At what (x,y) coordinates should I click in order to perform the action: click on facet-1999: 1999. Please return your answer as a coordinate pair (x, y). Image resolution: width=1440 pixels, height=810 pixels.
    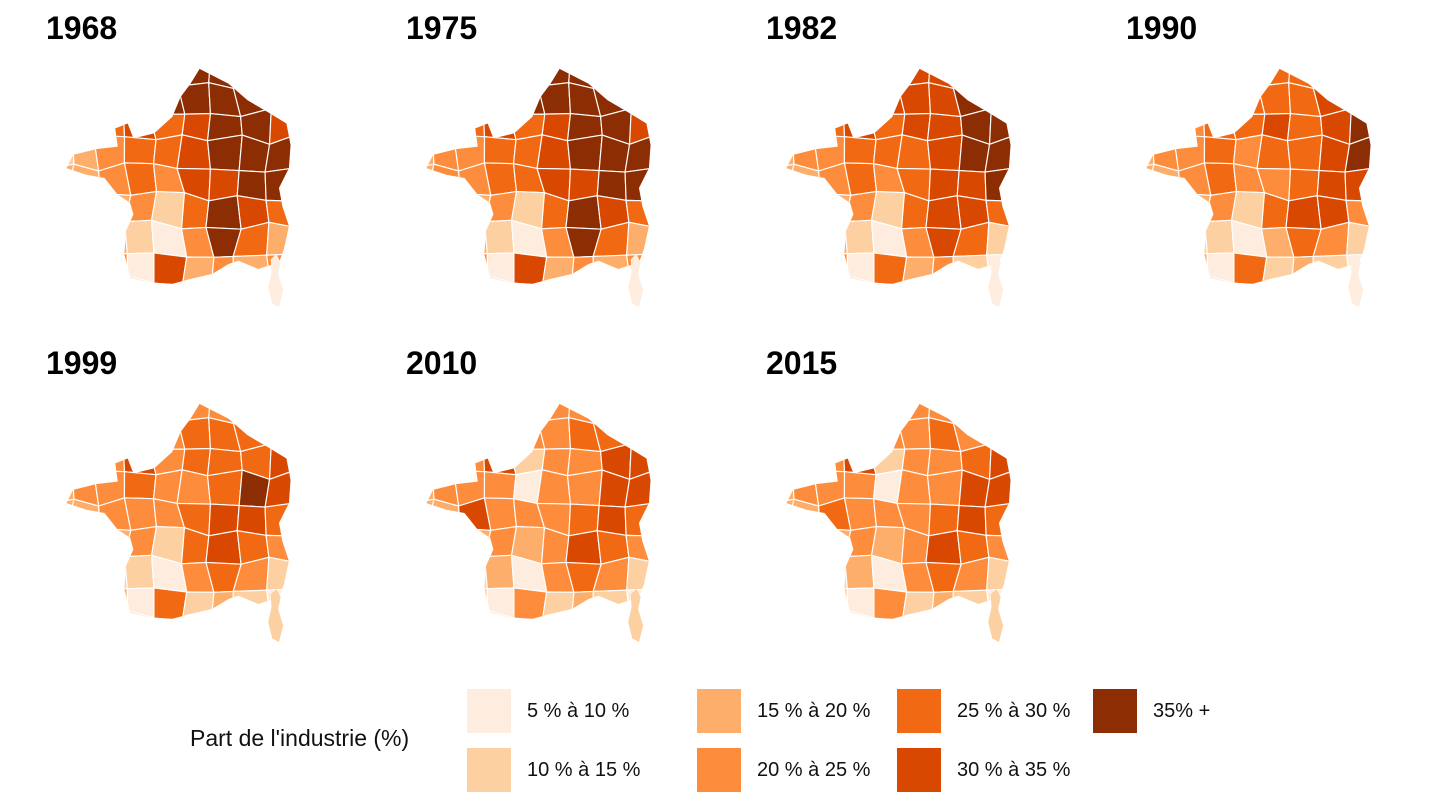
    Looking at the image, I should click on (186, 508).